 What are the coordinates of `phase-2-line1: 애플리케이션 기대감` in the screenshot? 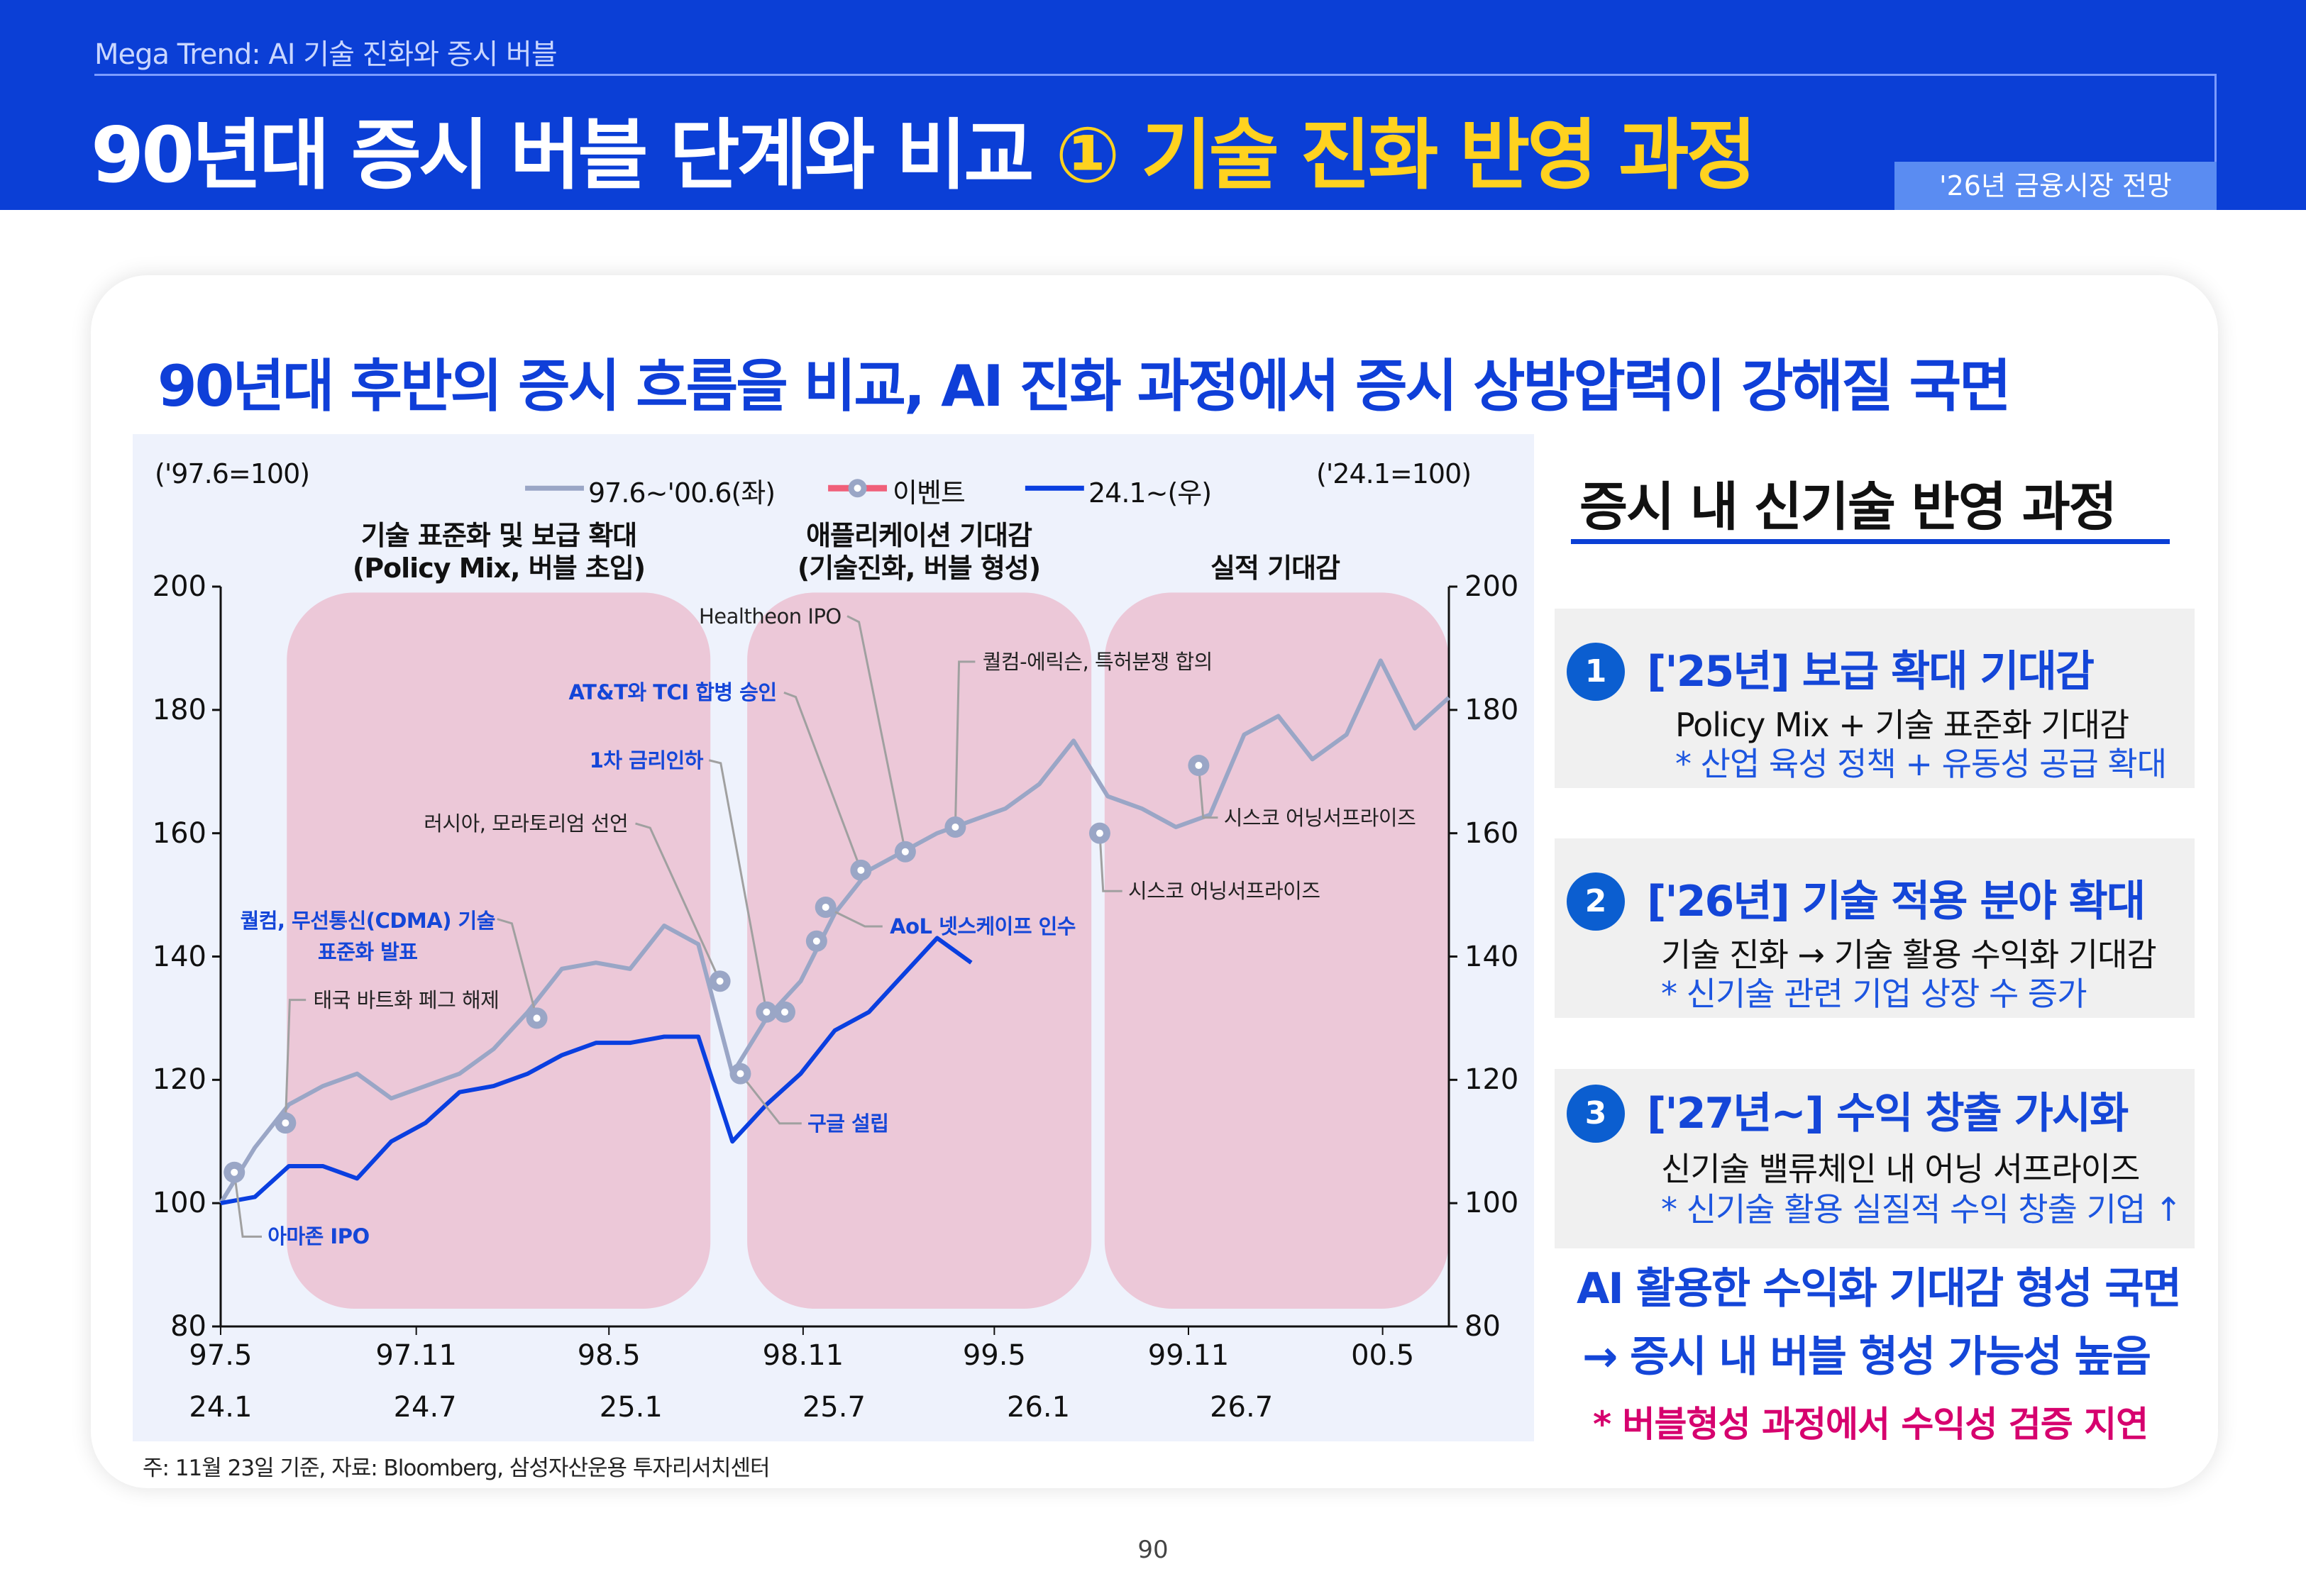 It's located at (919, 536).